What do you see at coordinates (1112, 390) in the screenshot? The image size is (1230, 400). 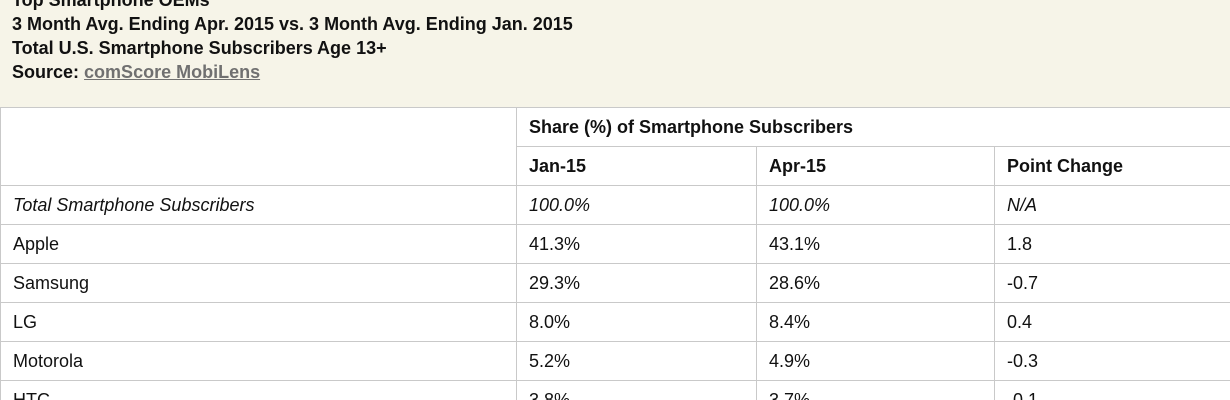 I see `row-change: -0.1` at bounding box center [1112, 390].